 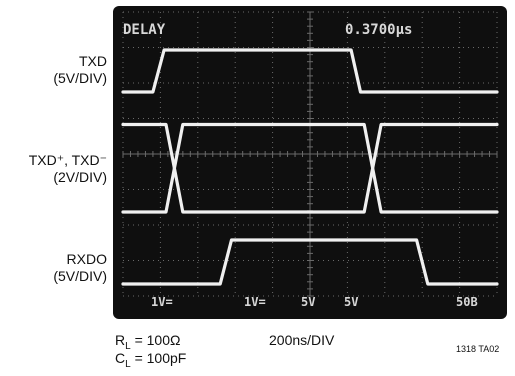 What do you see at coordinates (378, 30) in the screenshot?
I see `readout-delay: 0.3700µs` at bounding box center [378, 30].